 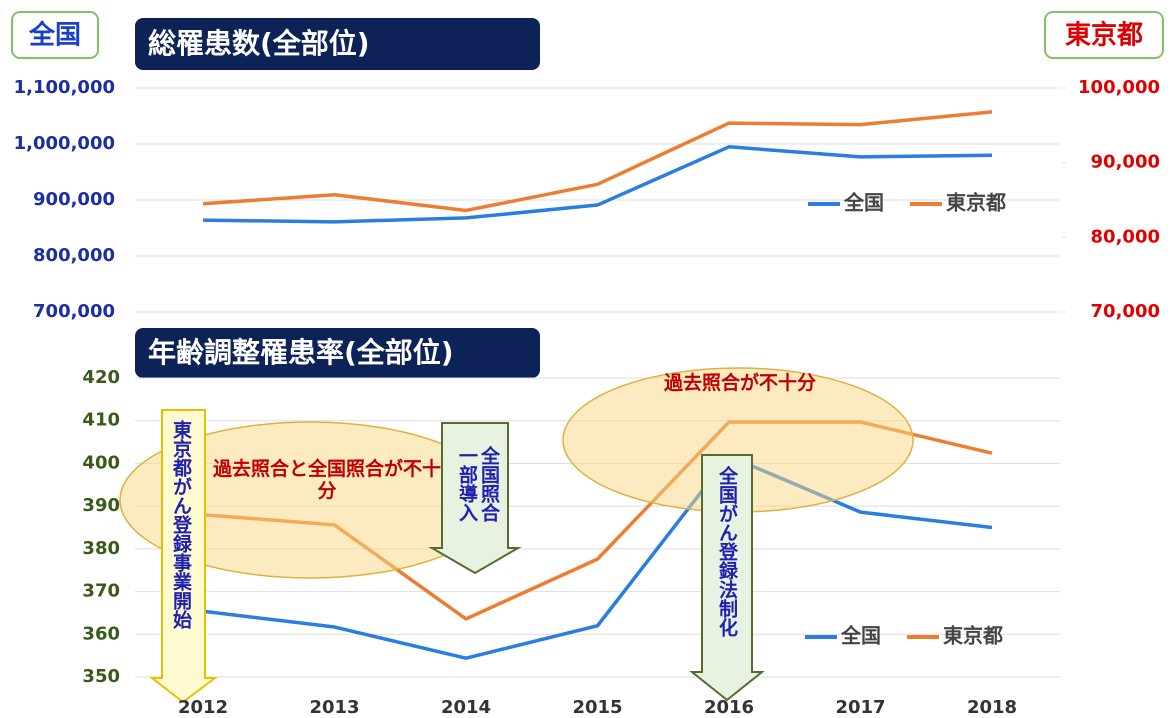 I want to click on annotation: 全国がん登録法制化, so click(x=727, y=551).